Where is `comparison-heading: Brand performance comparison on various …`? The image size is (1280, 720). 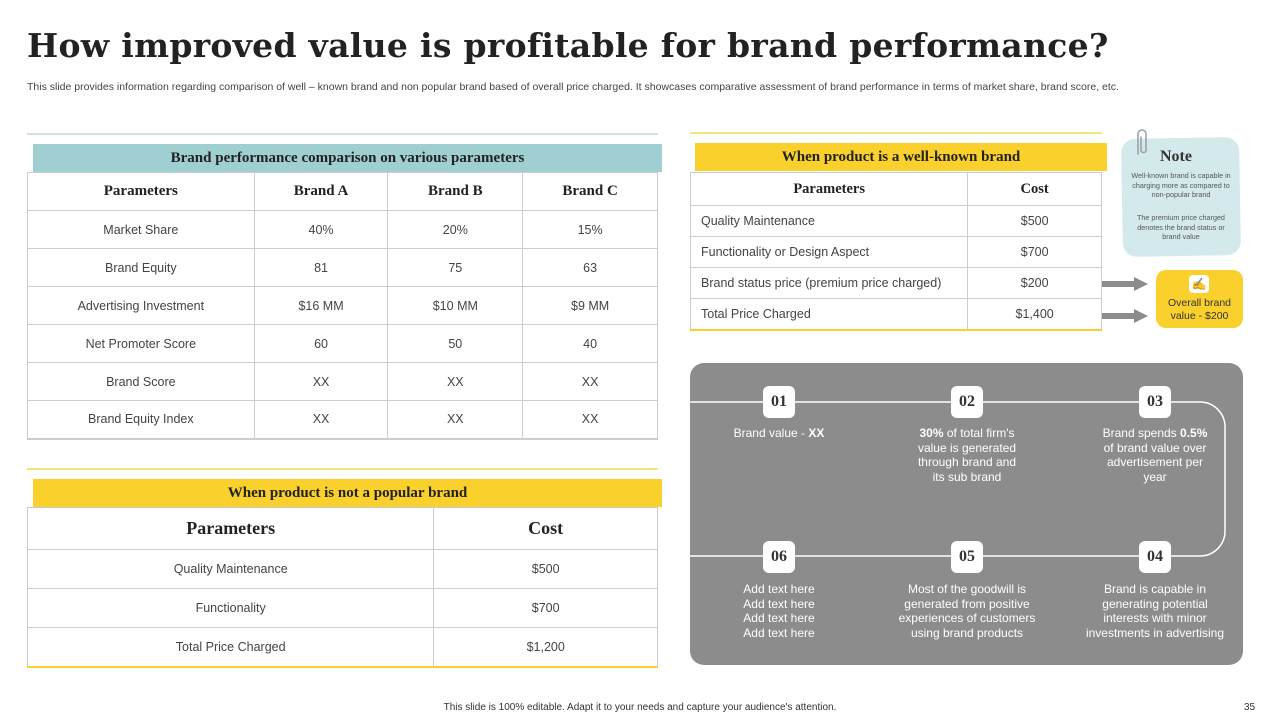
comparison-heading: Brand performance comparison on various … is located at coordinates (347, 158).